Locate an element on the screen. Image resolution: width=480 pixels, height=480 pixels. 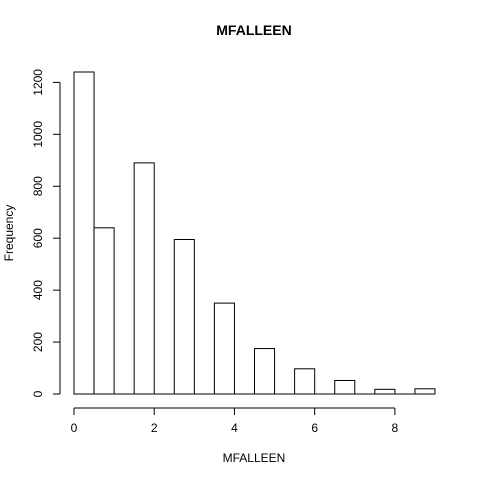
y-tick-label: 800 is located at coordinates (38, 186).